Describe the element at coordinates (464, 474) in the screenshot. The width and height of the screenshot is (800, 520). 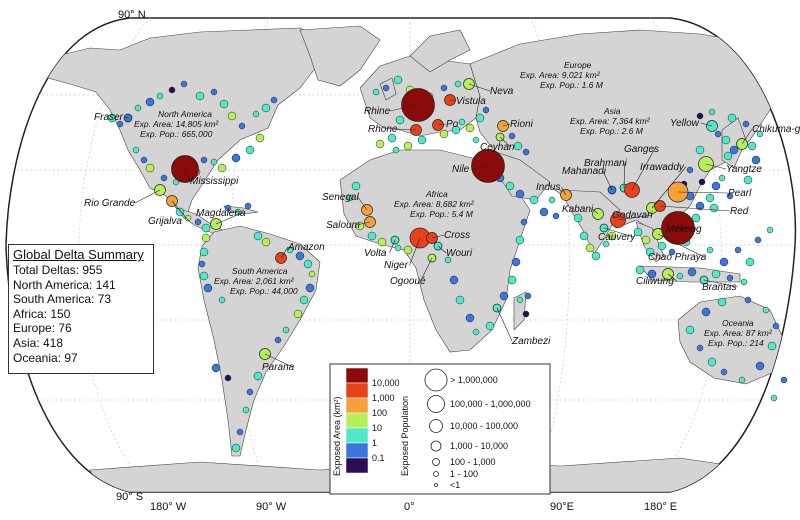
I see `legend-pop-label: 1 - 100` at that location.